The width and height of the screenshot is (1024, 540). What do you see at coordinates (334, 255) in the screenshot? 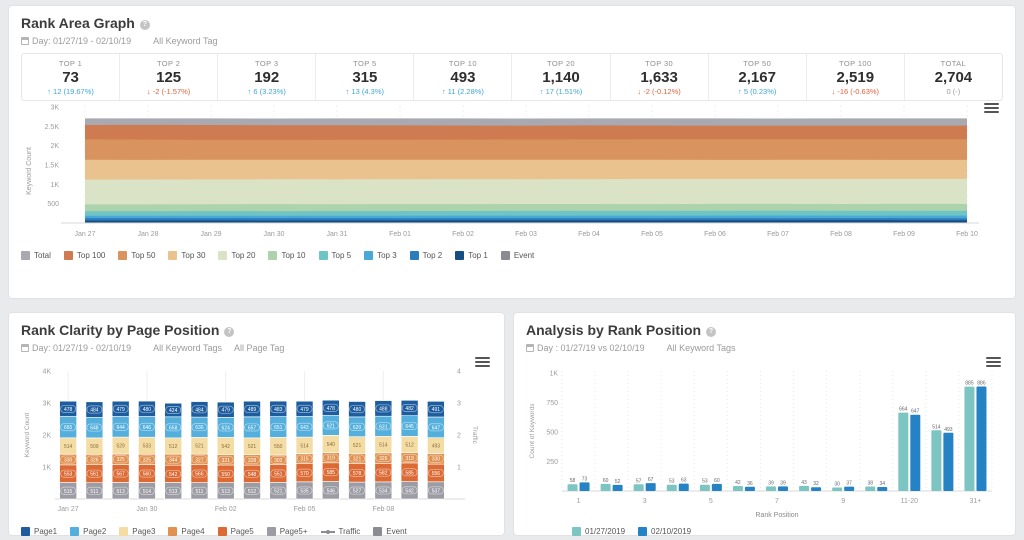
I see `legend-item-top-5: Top 5` at bounding box center [334, 255].